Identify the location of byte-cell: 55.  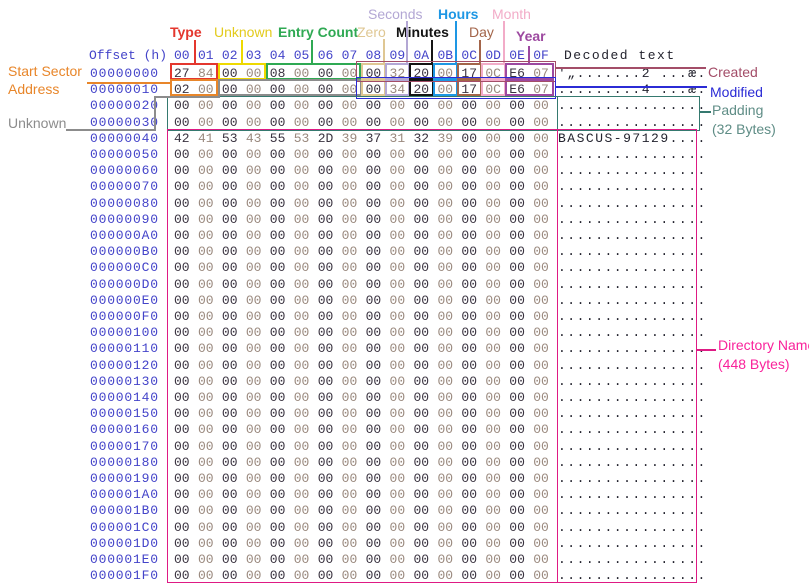
(277, 138).